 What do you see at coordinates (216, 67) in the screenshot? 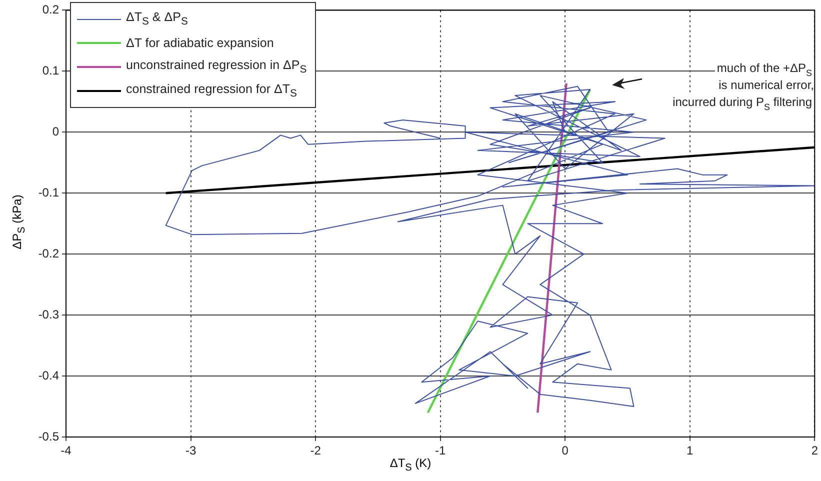
I see `legend-label: unconstrained regression in ΔP$_{S}$` at bounding box center [216, 67].